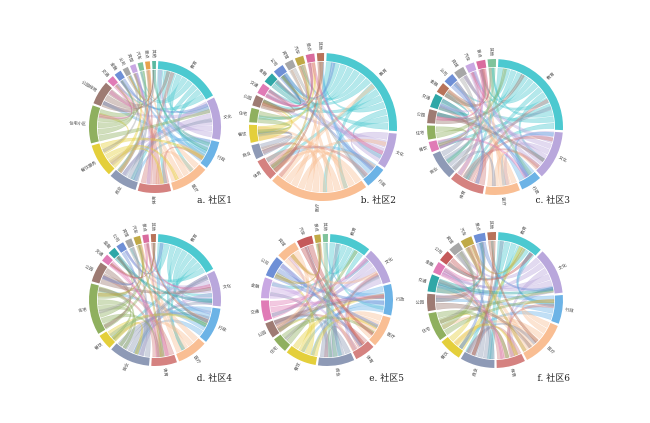 Image resolution: width=650 pixels, height=423 pixels. What do you see at coordinates (386, 378) in the screenshot?
I see `panel-caption: e. 社区5` at bounding box center [386, 378].